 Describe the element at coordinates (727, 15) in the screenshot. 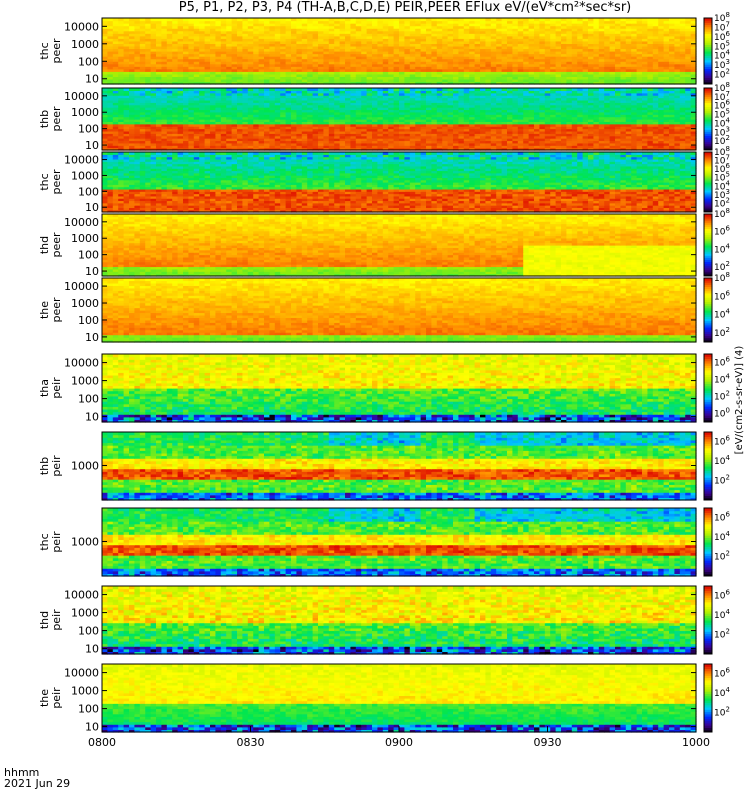

I see `colorbar-tick-exponent: 8` at that location.